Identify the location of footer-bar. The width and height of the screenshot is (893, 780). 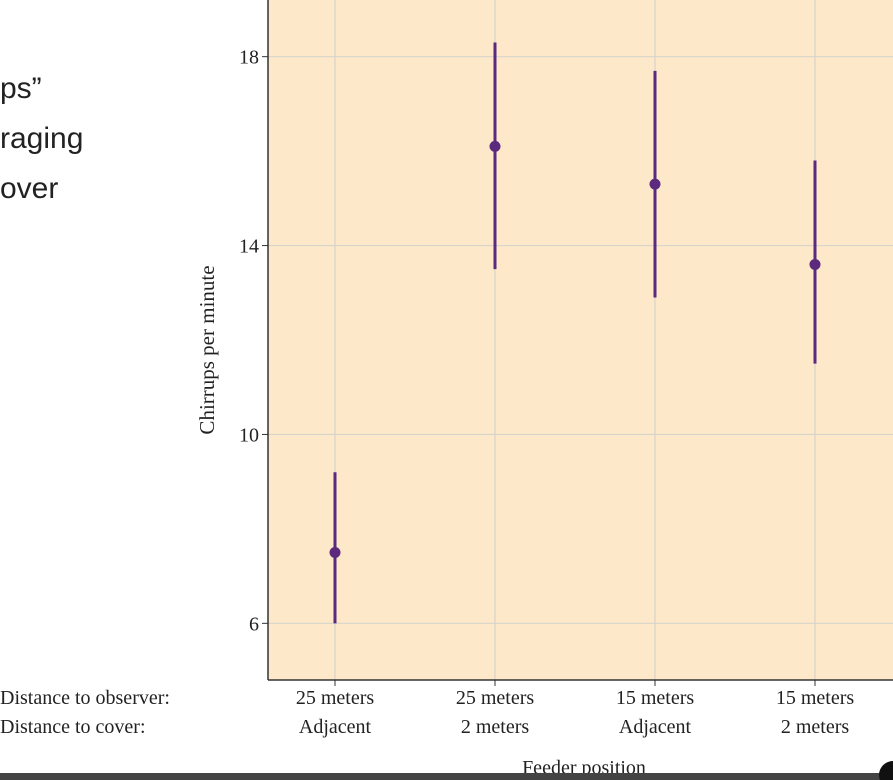
(446, 776).